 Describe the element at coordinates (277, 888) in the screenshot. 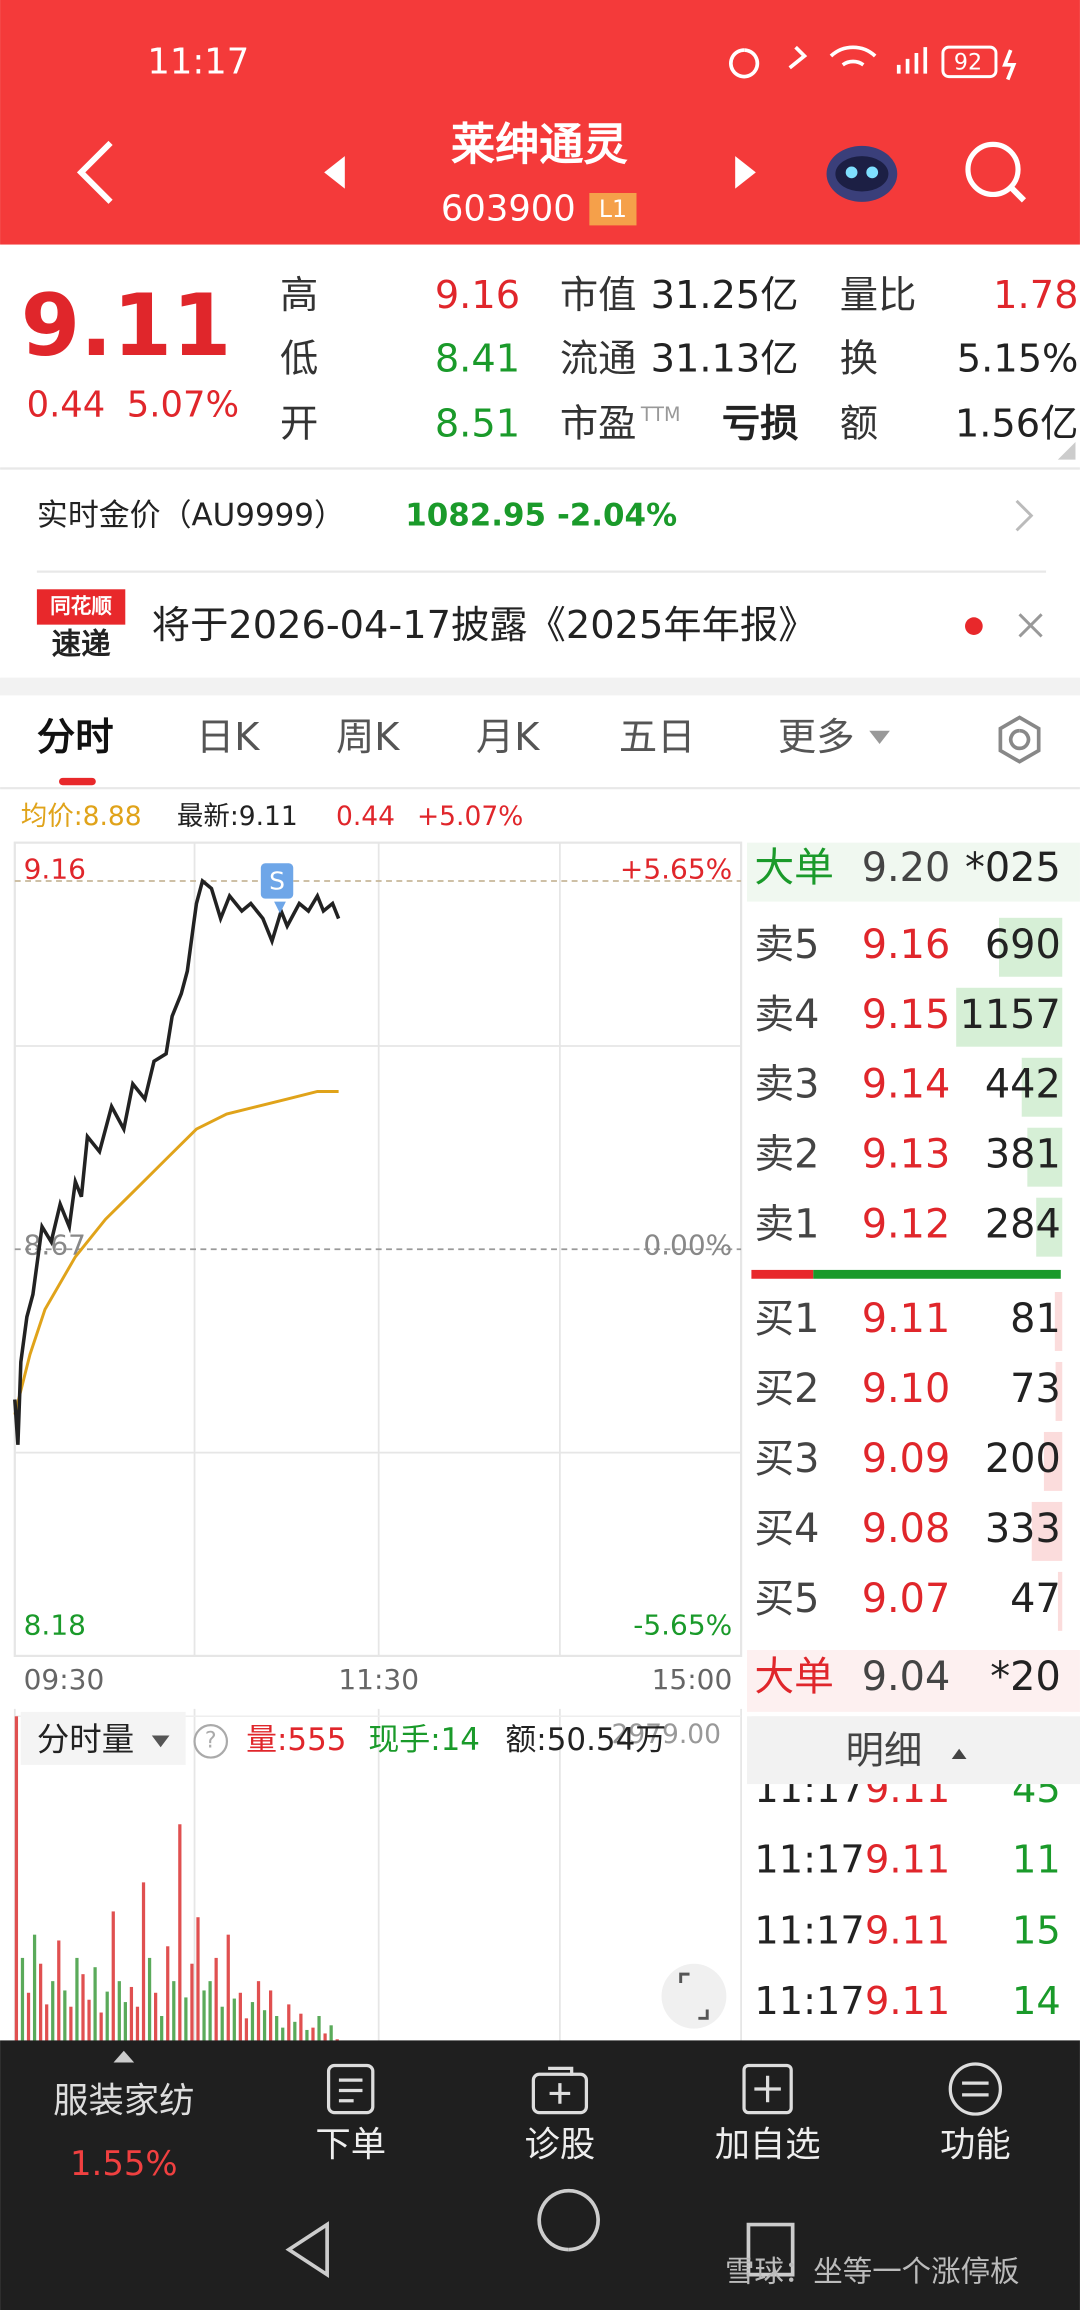

I see `signal-marker` at that location.